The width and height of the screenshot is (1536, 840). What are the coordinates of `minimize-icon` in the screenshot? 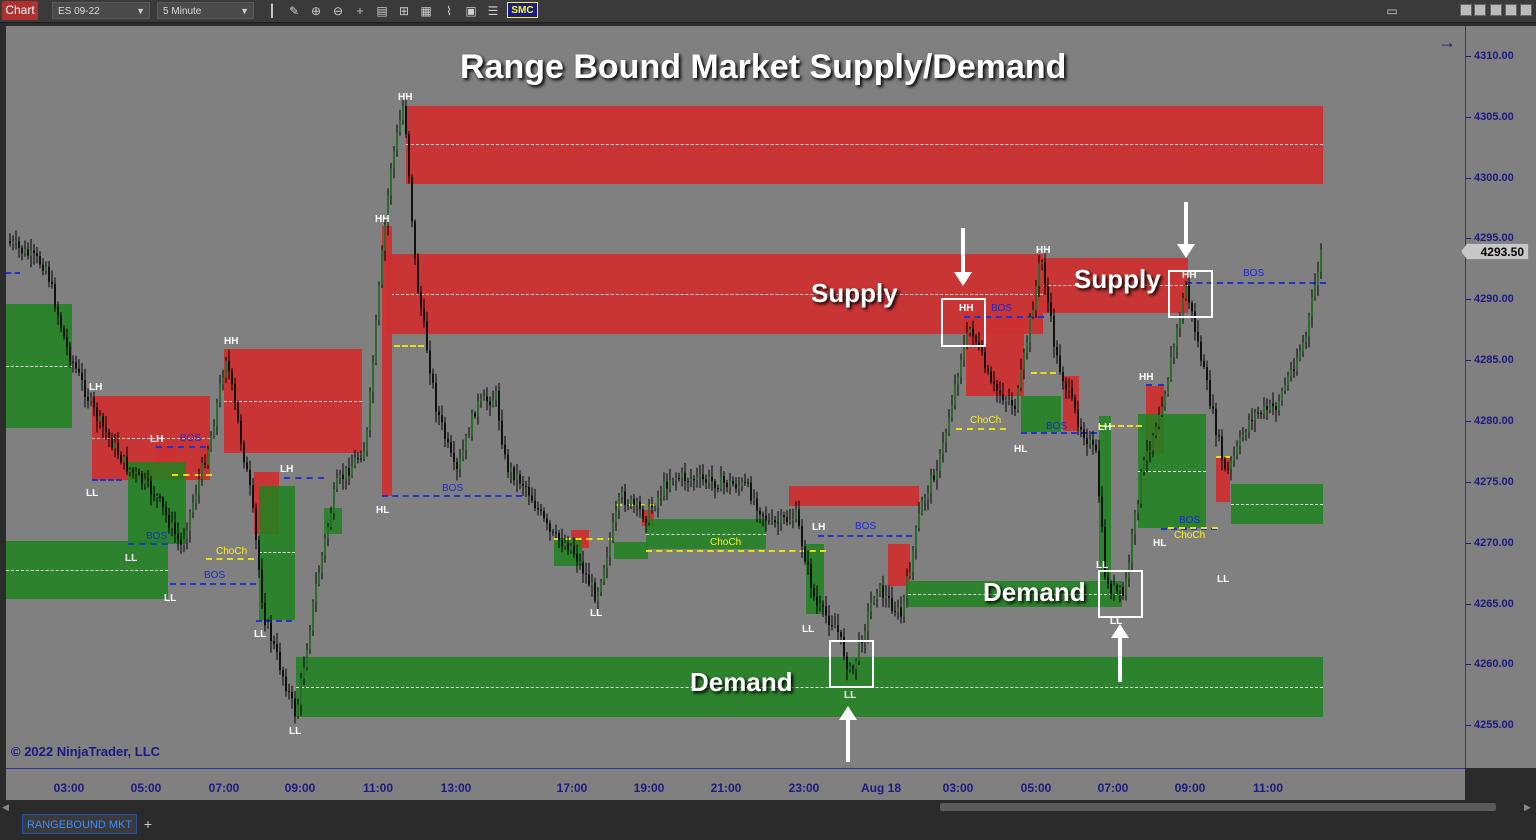 It's located at (1496, 10).